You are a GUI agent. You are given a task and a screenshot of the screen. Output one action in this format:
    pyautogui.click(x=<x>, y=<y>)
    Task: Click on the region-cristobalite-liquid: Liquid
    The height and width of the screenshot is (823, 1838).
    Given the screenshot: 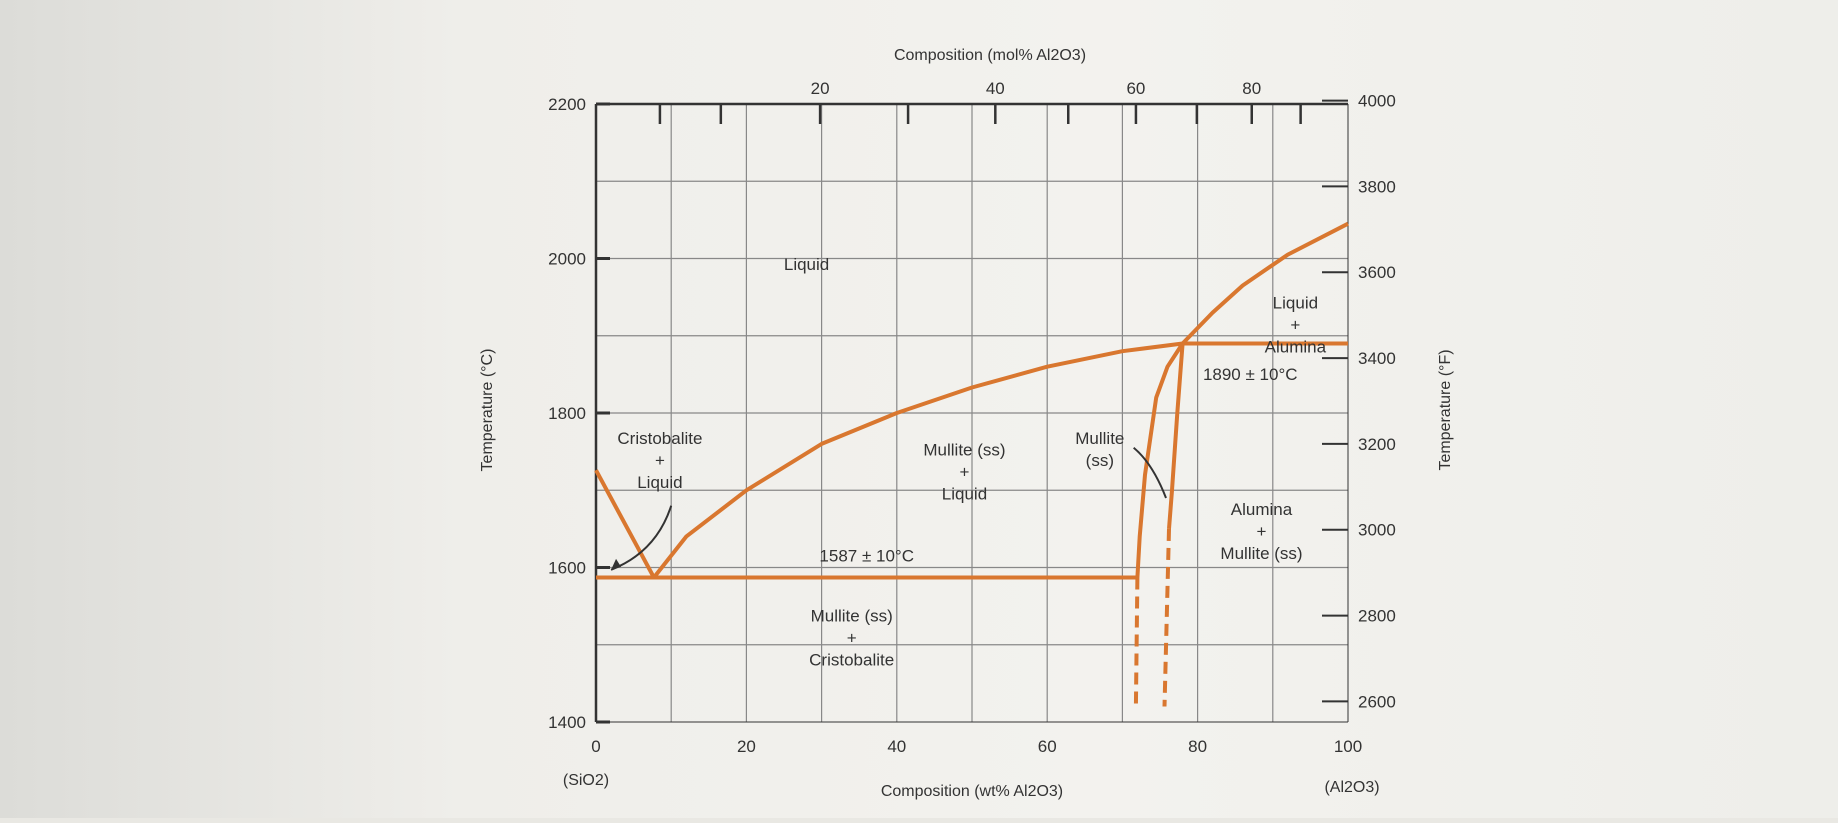 What is the action you would take?
    pyautogui.click(x=659, y=482)
    